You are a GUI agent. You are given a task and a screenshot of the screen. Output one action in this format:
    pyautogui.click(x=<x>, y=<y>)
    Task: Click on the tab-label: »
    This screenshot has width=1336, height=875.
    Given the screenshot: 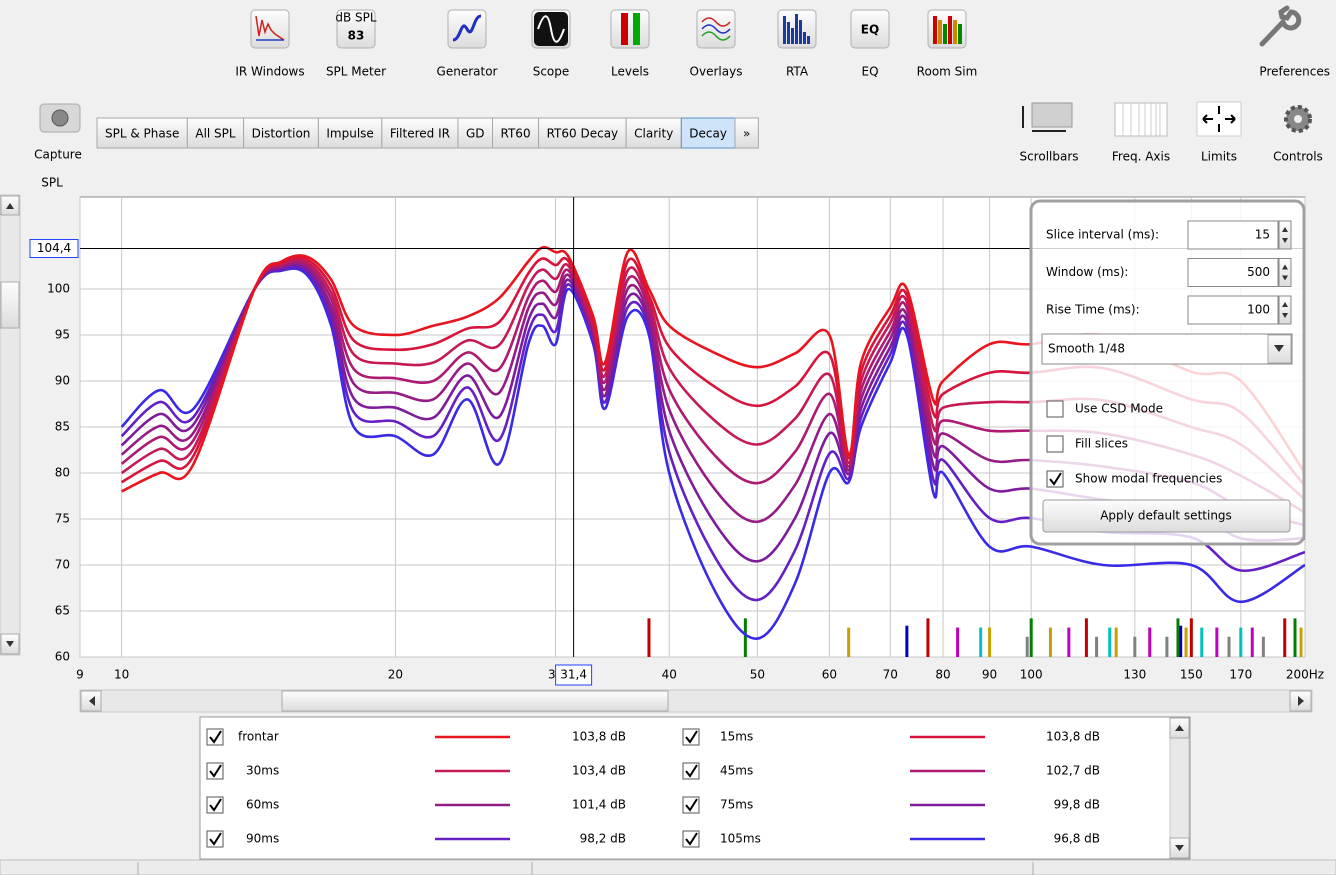 What is the action you would take?
    pyautogui.click(x=746, y=134)
    